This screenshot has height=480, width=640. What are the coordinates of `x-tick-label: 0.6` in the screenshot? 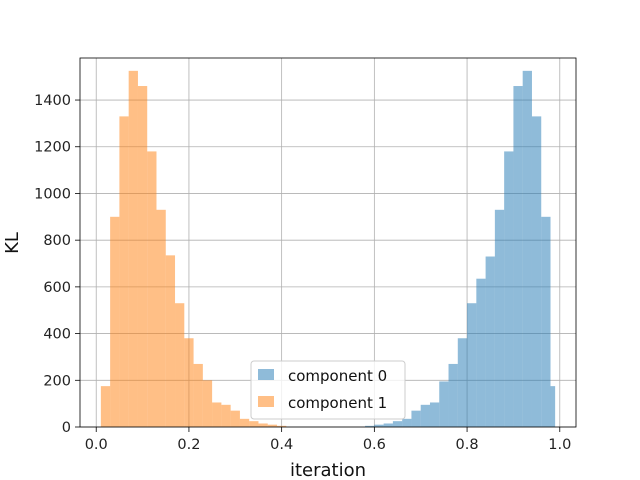 It's located at (374, 445).